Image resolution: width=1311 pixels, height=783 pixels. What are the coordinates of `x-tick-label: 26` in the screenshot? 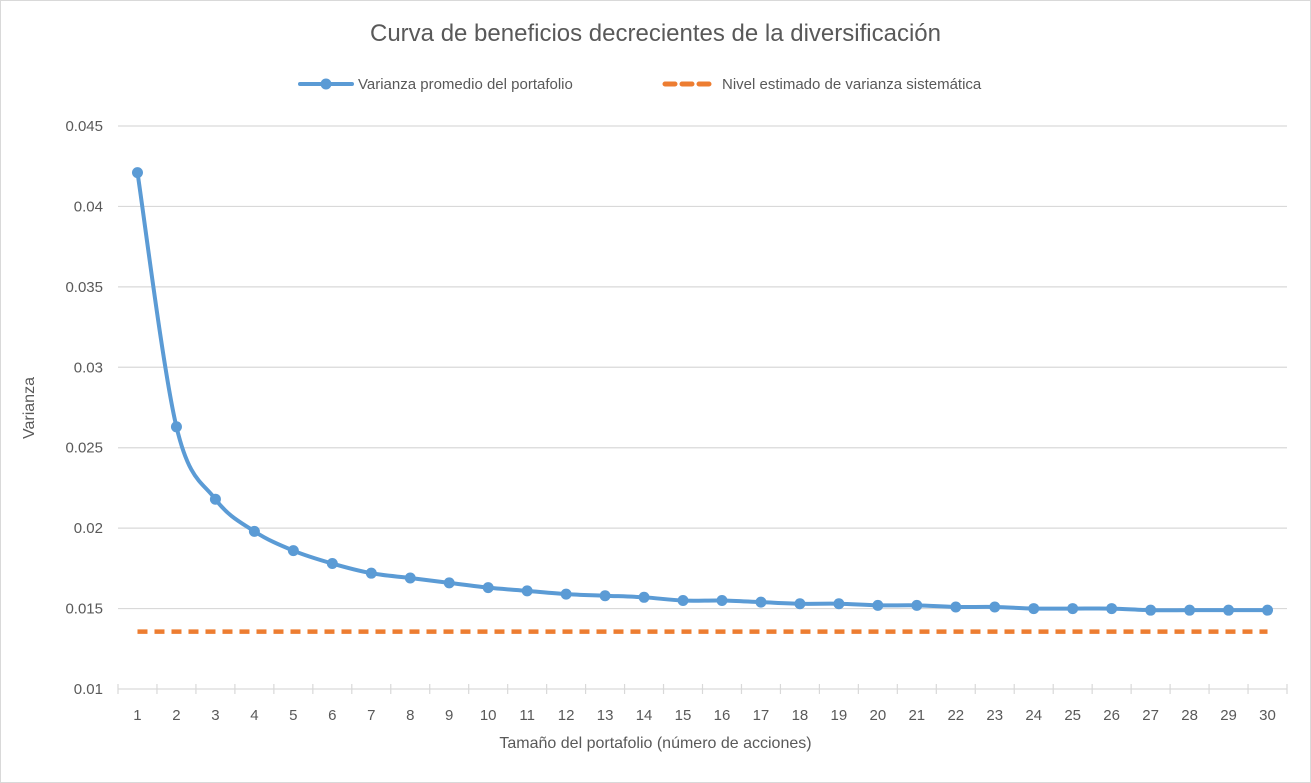 It's located at (1111, 715).